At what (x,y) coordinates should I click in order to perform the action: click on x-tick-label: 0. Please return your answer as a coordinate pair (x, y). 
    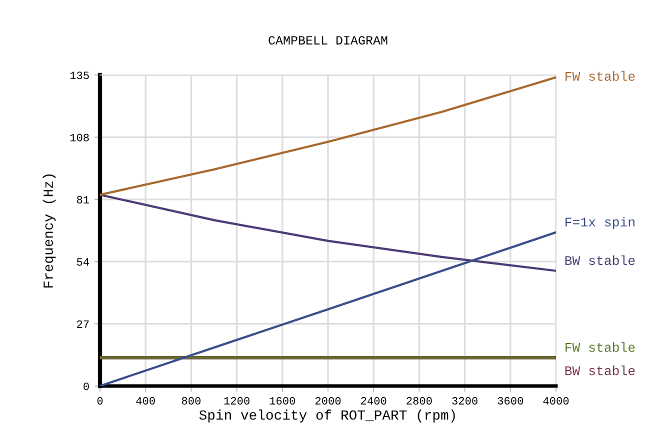
    Looking at the image, I should click on (100, 401).